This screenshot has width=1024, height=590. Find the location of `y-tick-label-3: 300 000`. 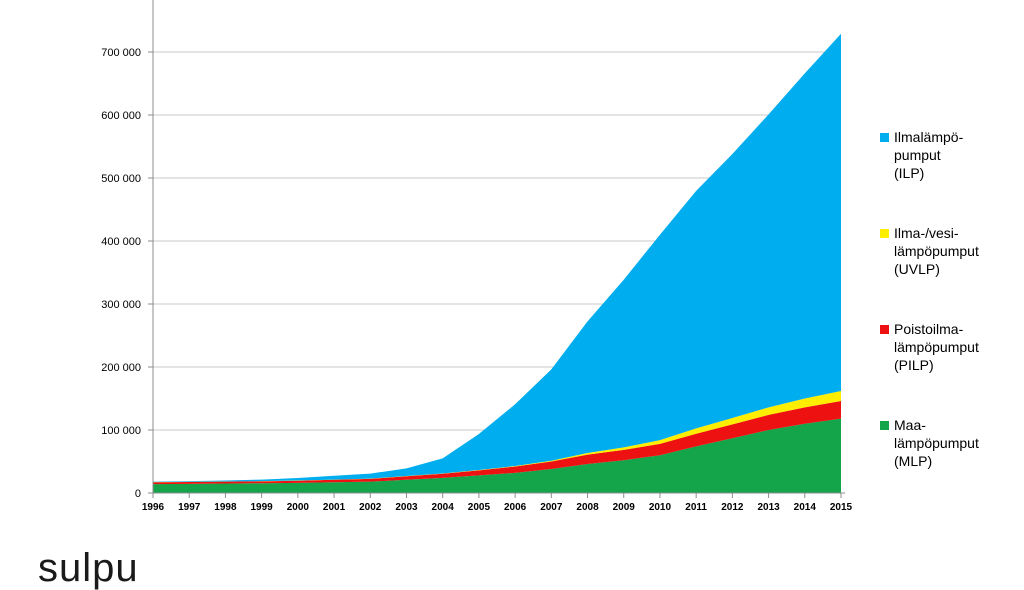

y-tick-label-3: 300 000 is located at coordinates (121, 305).